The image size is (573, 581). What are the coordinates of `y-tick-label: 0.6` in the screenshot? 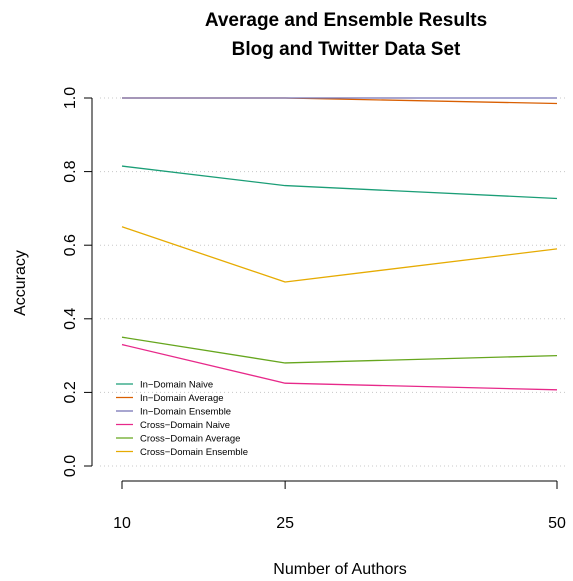 It's located at (70, 245).